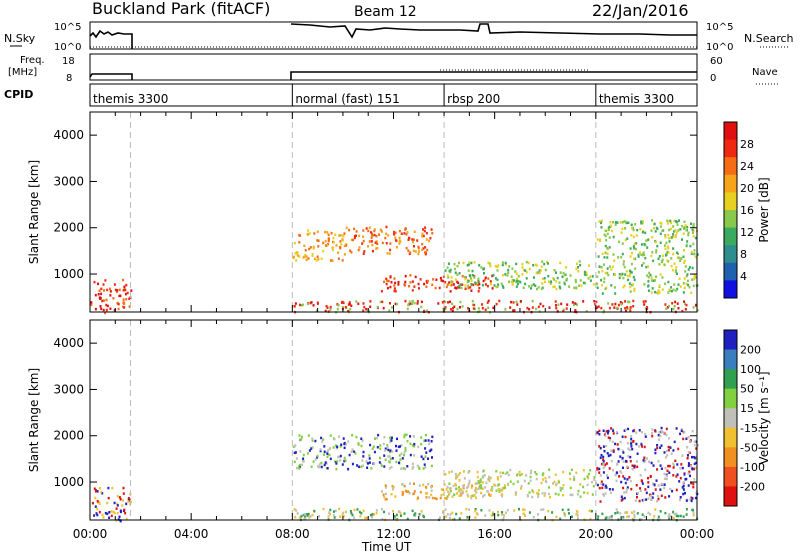 The width and height of the screenshot is (800, 554). What do you see at coordinates (750, 369) in the screenshot?
I see `colorbar-tick-label: 100` at bounding box center [750, 369].